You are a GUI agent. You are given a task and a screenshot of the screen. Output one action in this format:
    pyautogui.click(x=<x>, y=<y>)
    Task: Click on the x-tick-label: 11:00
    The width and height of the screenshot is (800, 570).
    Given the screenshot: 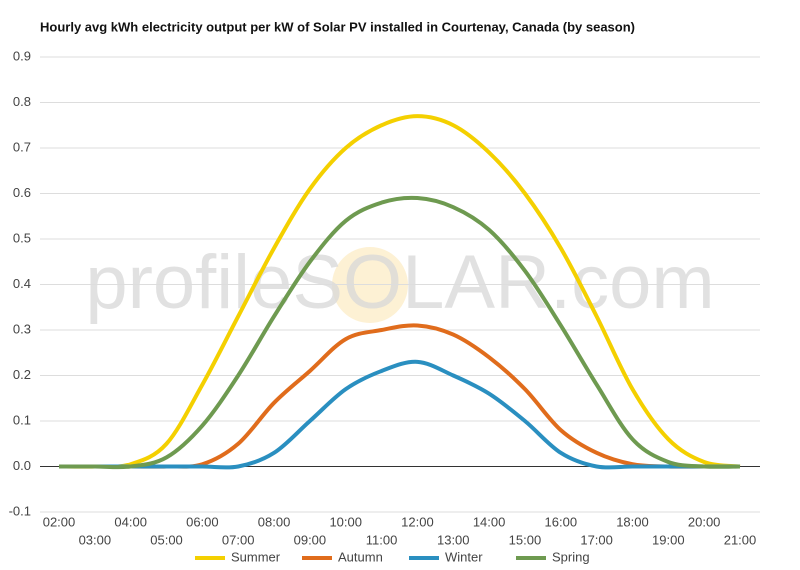 What is the action you would take?
    pyautogui.click(x=382, y=539)
    